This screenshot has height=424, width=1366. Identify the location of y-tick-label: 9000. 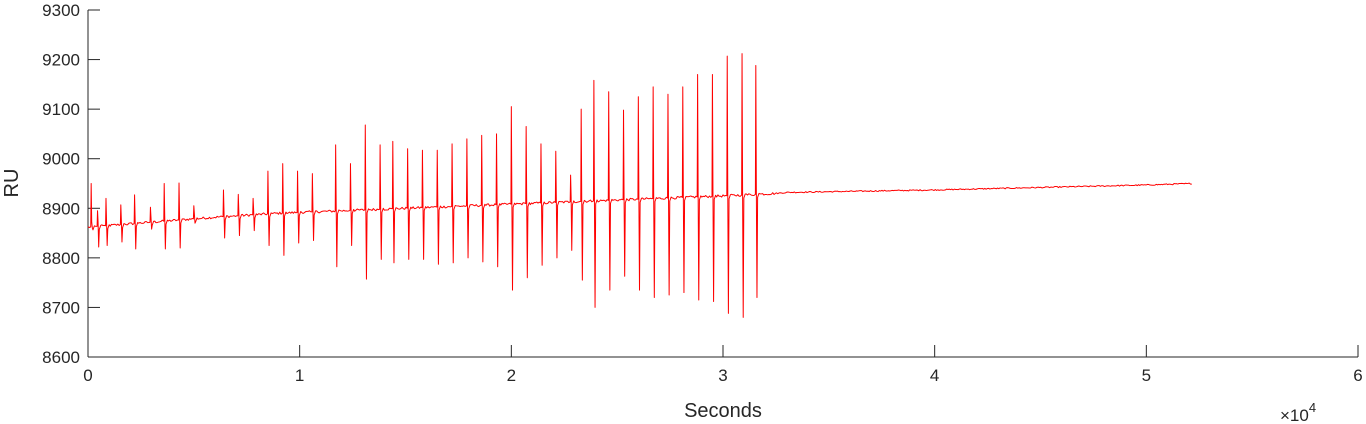
(61, 159).